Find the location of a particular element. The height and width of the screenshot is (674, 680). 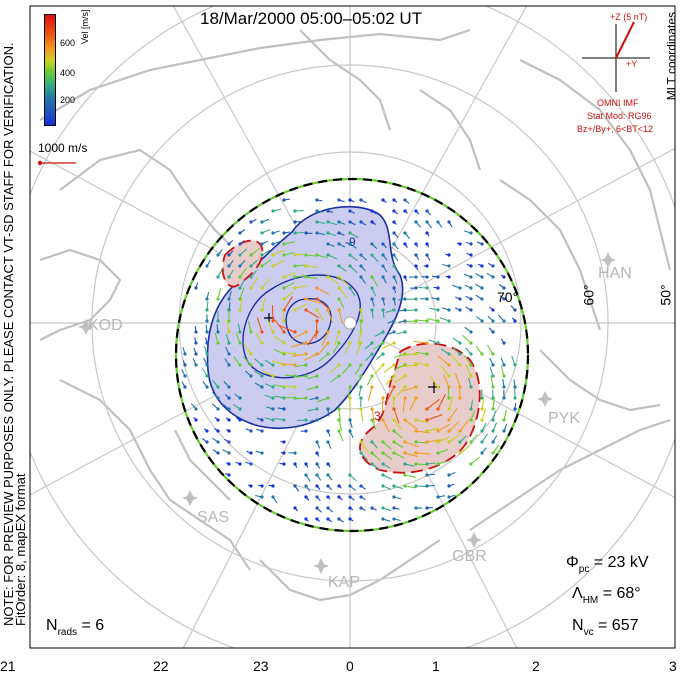

coordinate-system-label: MLT coordinates is located at coordinates (671, 56).